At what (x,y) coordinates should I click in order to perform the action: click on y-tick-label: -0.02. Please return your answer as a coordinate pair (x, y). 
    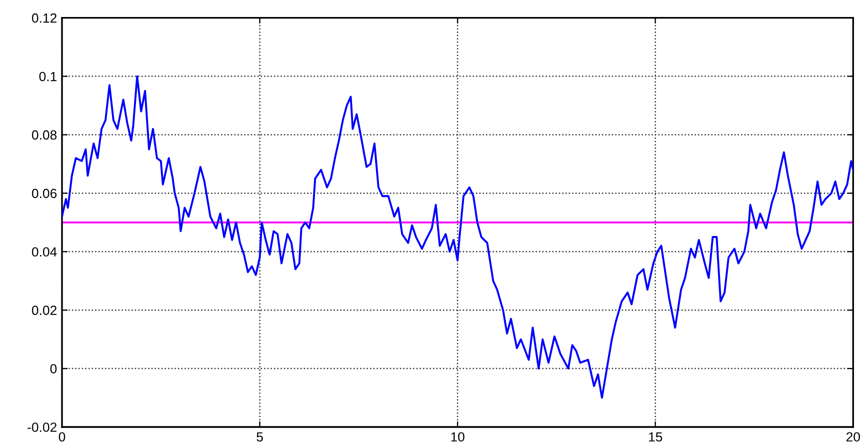
    Looking at the image, I should click on (42, 427).